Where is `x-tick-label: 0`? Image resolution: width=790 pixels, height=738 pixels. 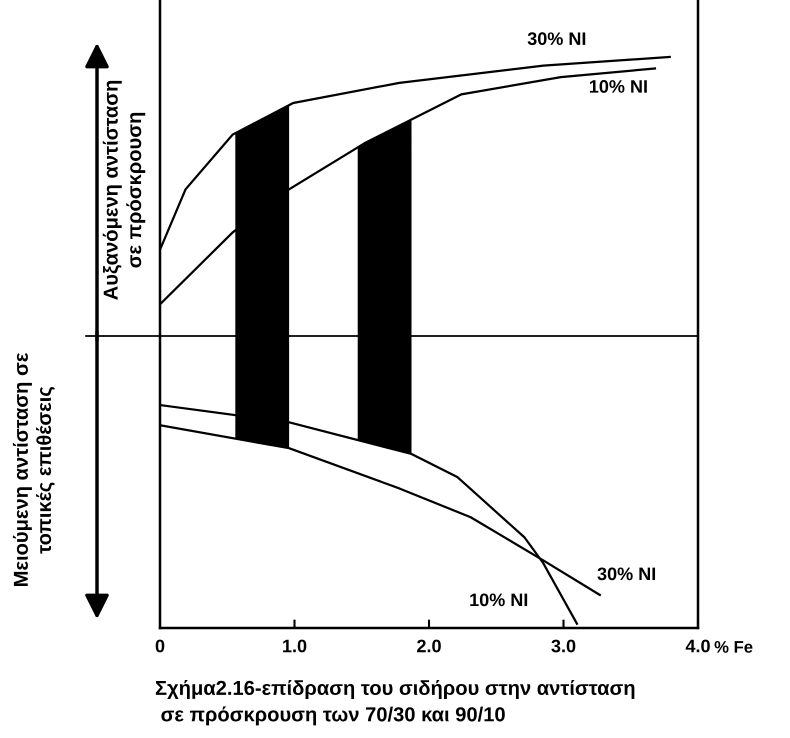
x-tick-label: 0 is located at coordinates (160, 646).